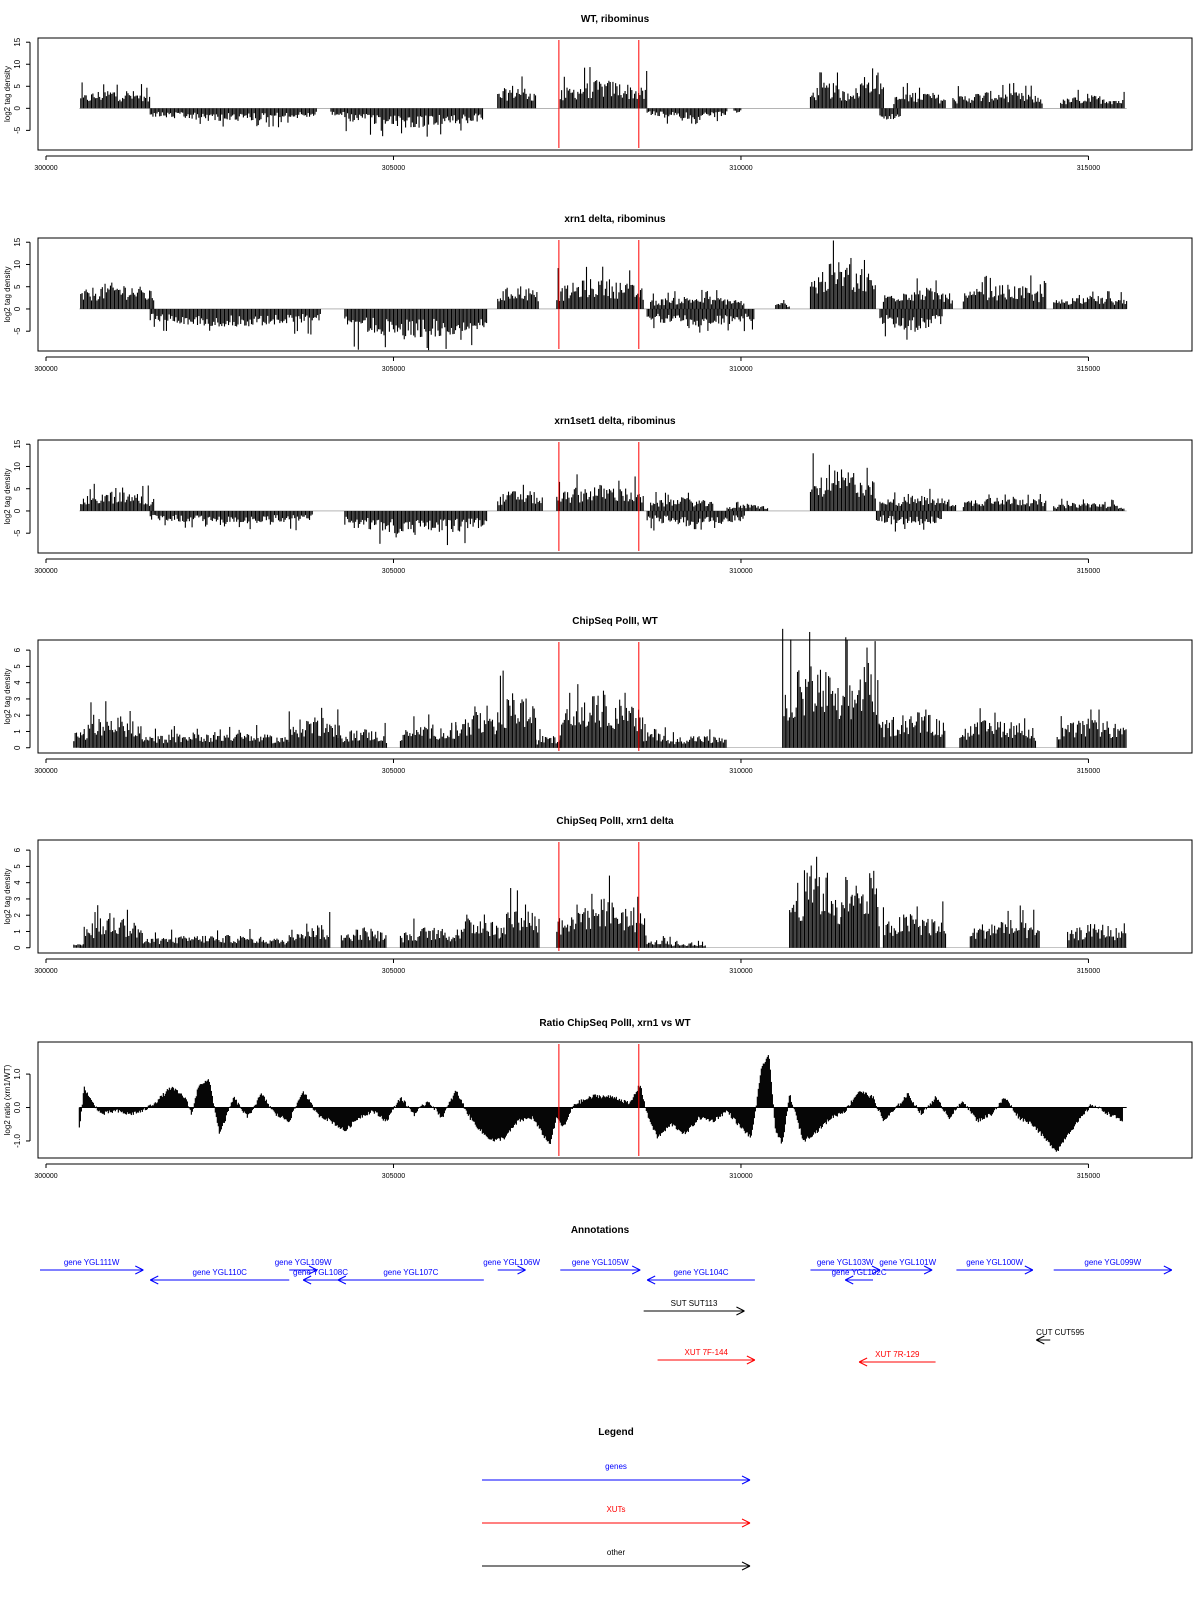 The width and height of the screenshot is (1200, 1600). I want to click on chart-title: xrn1set1 delta, ribominus, so click(615, 421).